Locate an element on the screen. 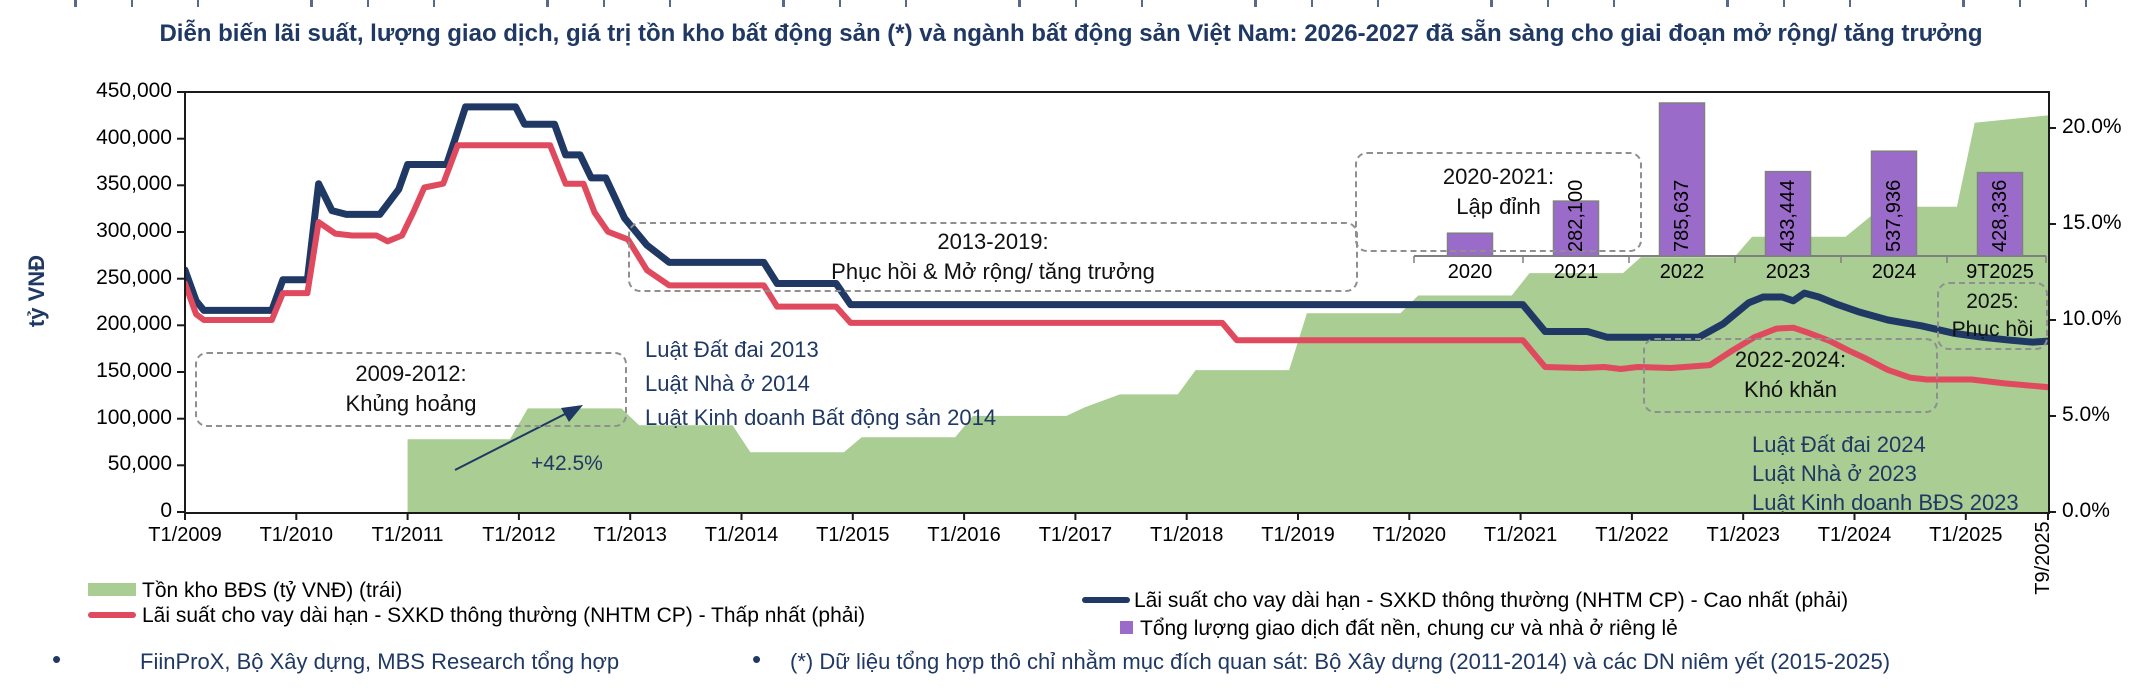 The width and height of the screenshot is (2142, 688). y-right-tick-label: 5.0% is located at coordinates (2086, 414).